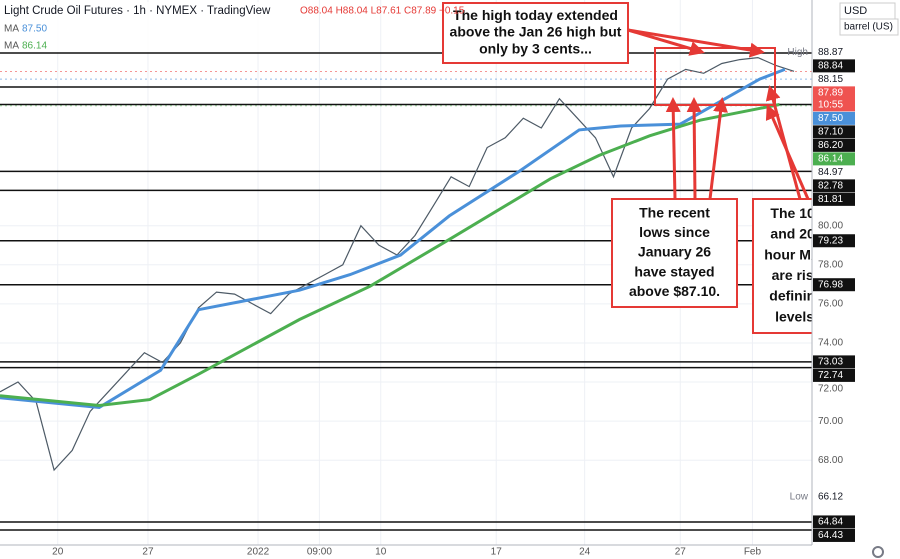  Describe the element at coordinates (796, 213) in the screenshot. I see `annotation-text: The 100` at that location.